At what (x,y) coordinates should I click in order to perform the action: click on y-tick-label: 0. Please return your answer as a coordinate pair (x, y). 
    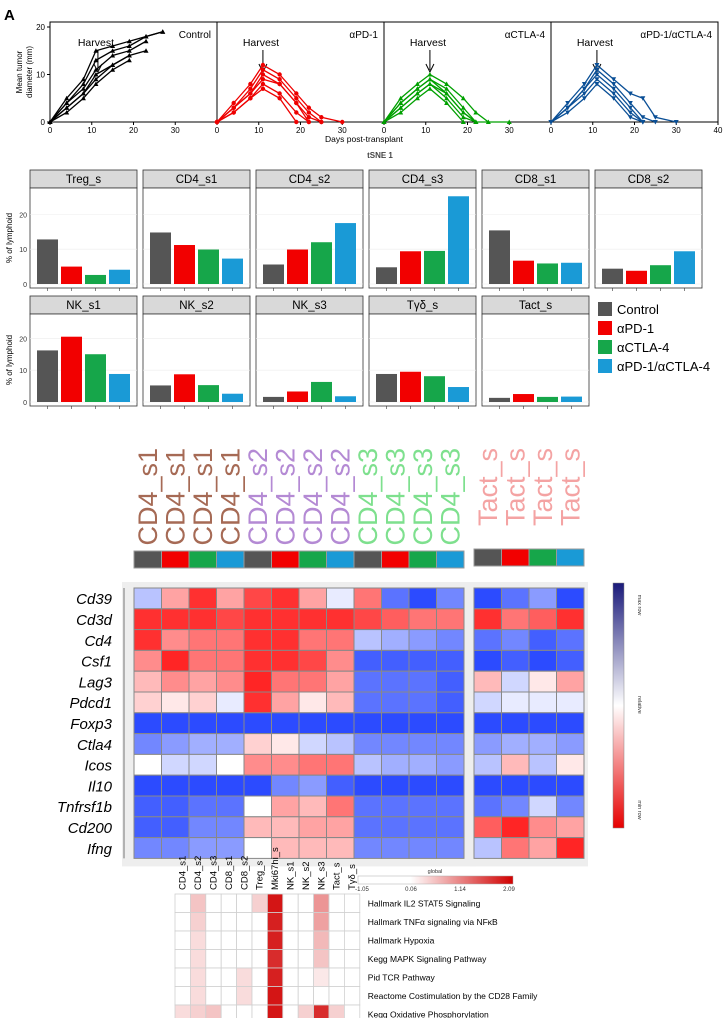
    Looking at the image, I should click on (25, 403).